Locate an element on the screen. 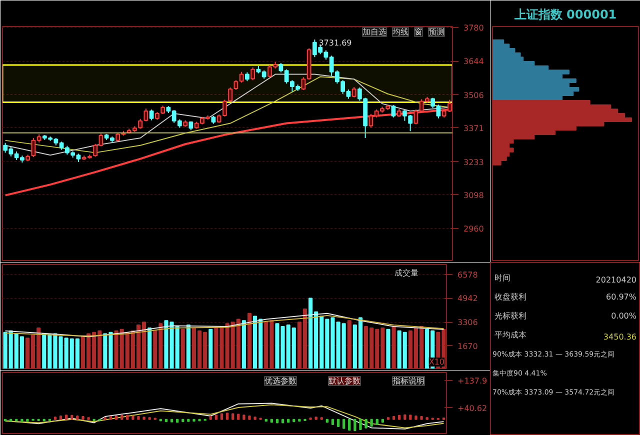 This screenshot has width=640, height=435. text: 60.97% is located at coordinates (621, 297).